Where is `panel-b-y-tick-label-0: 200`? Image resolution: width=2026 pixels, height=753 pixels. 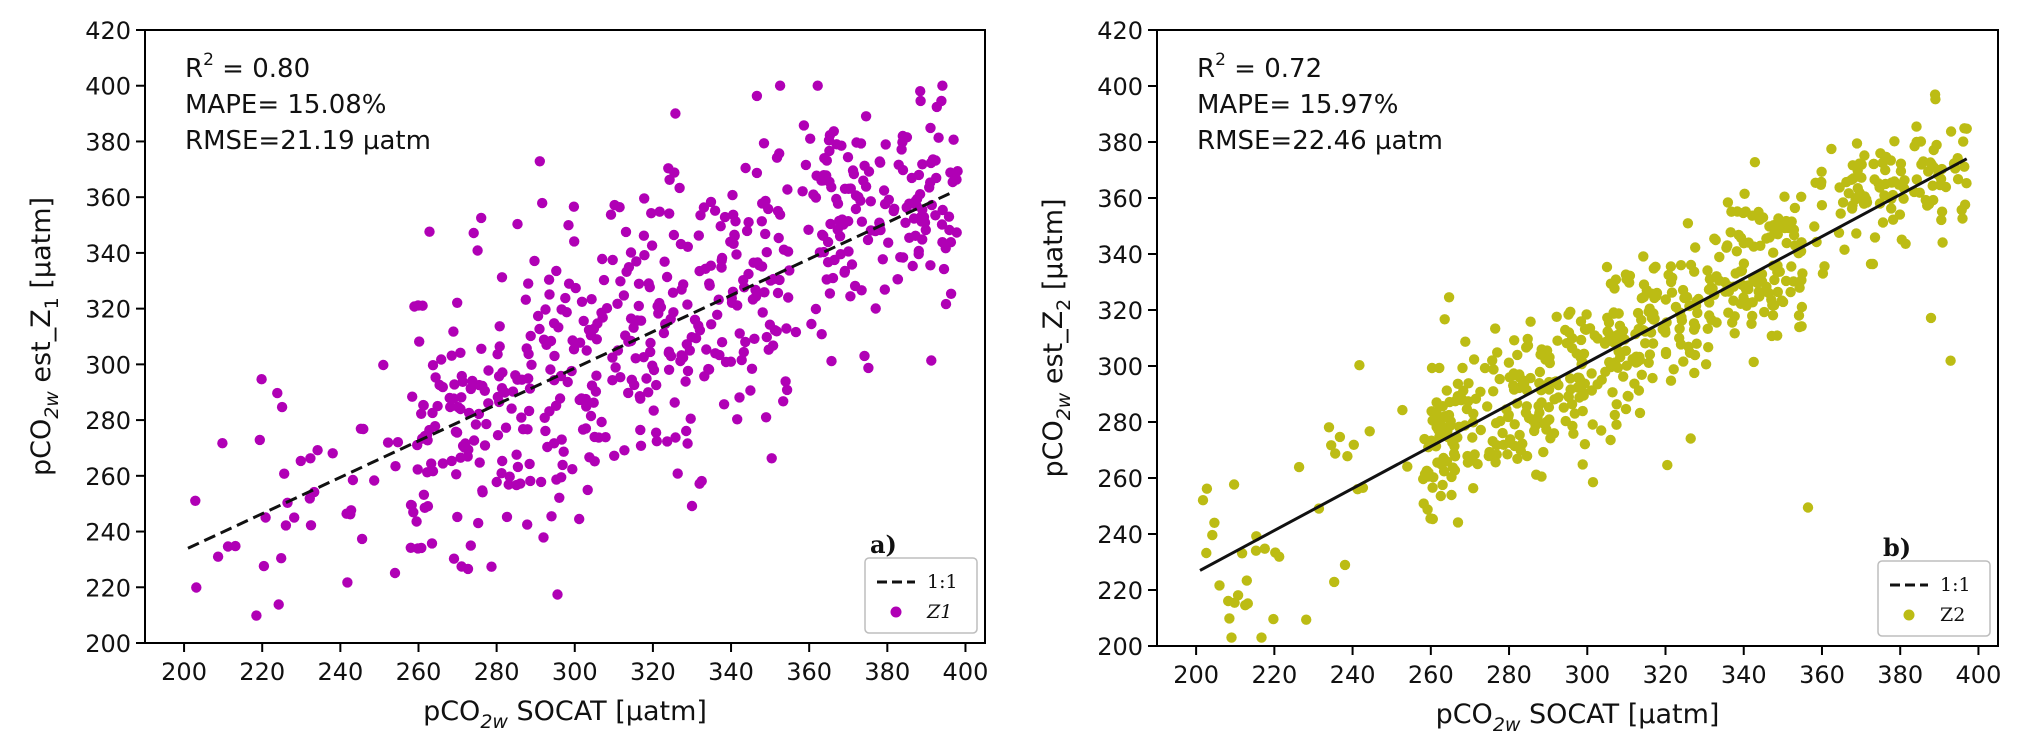
panel-b-y-tick-label-0: 200 is located at coordinates (1120, 647).